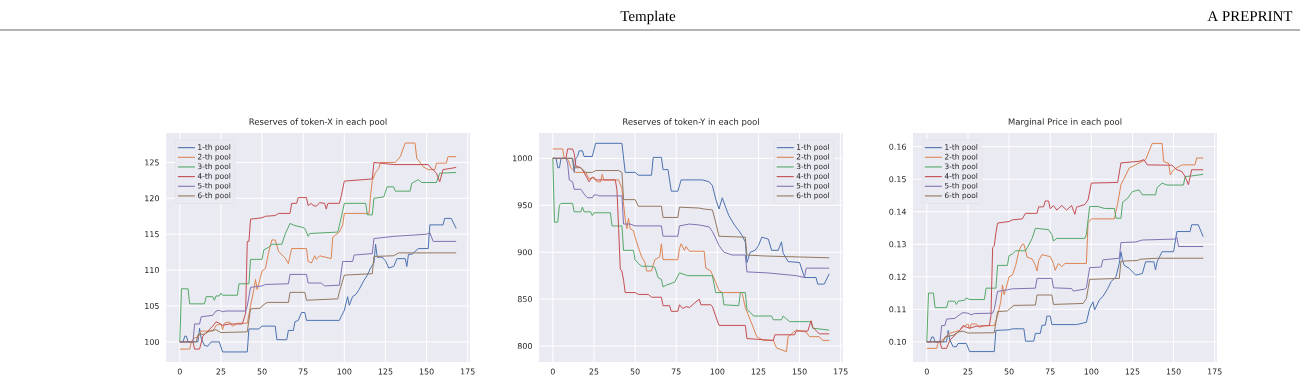  What do you see at coordinates (318, 122) in the screenshot?
I see `chart-title: Reserves of token-X in each pool` at bounding box center [318, 122].